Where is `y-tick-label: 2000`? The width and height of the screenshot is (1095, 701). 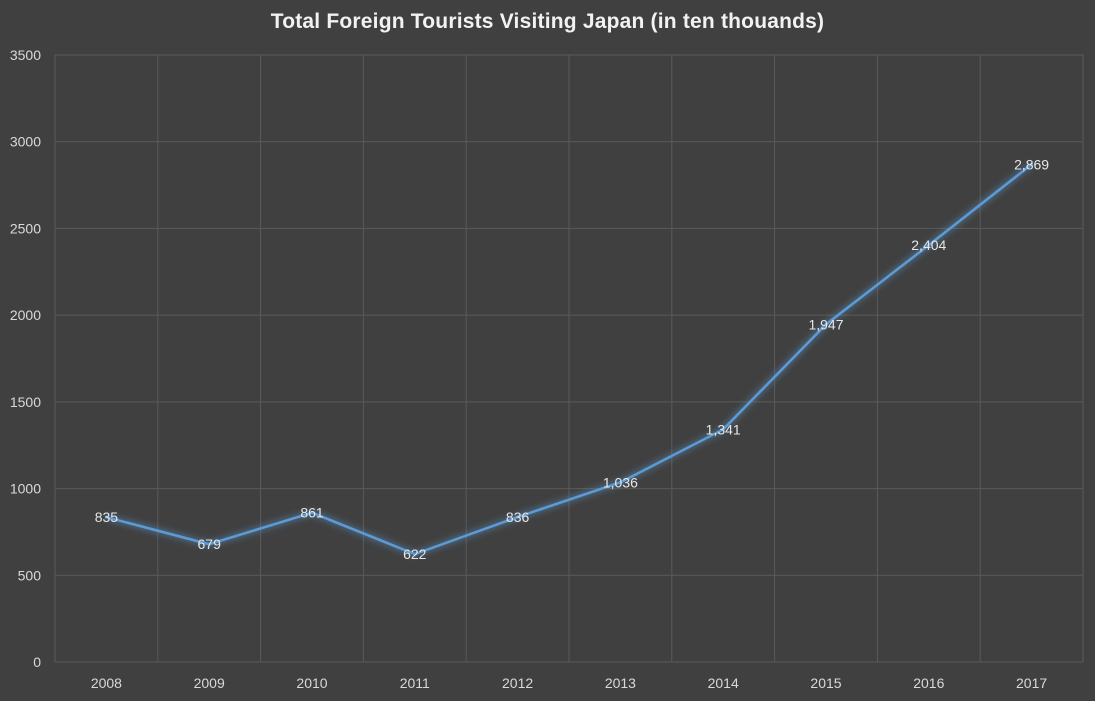
y-tick-label: 2000 is located at coordinates (25, 315).